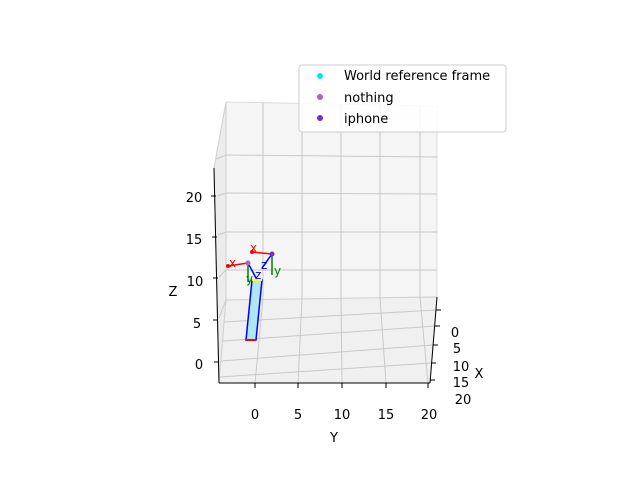  What do you see at coordinates (366, 119) in the screenshot?
I see `legend-label-iphone: iphone` at bounding box center [366, 119].